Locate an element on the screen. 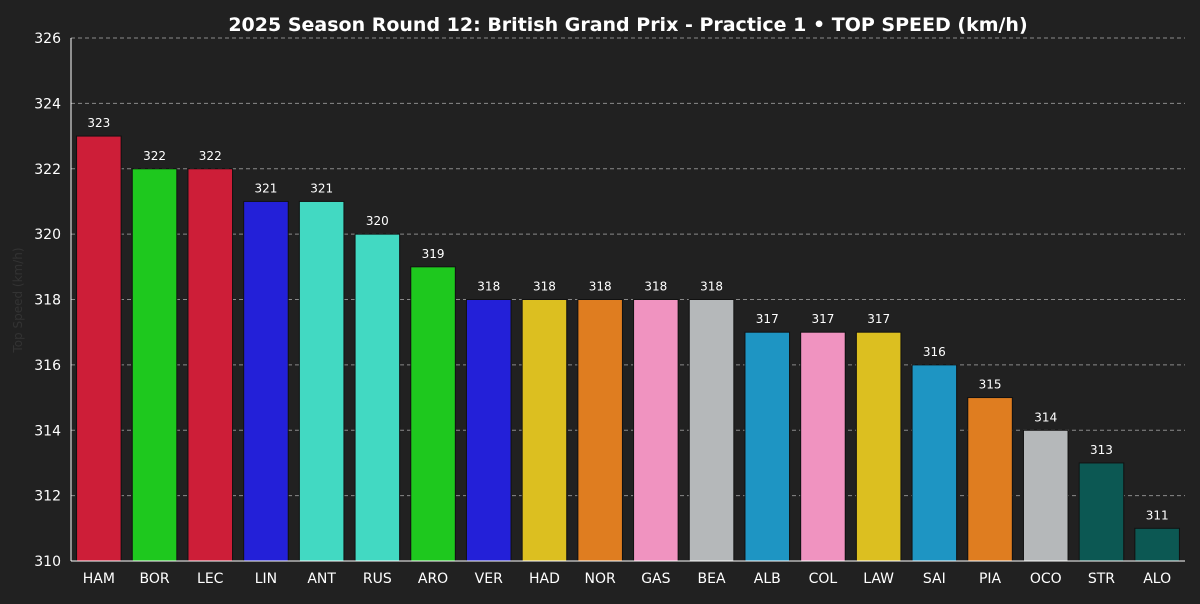  bar-law is located at coordinates (878, 446).